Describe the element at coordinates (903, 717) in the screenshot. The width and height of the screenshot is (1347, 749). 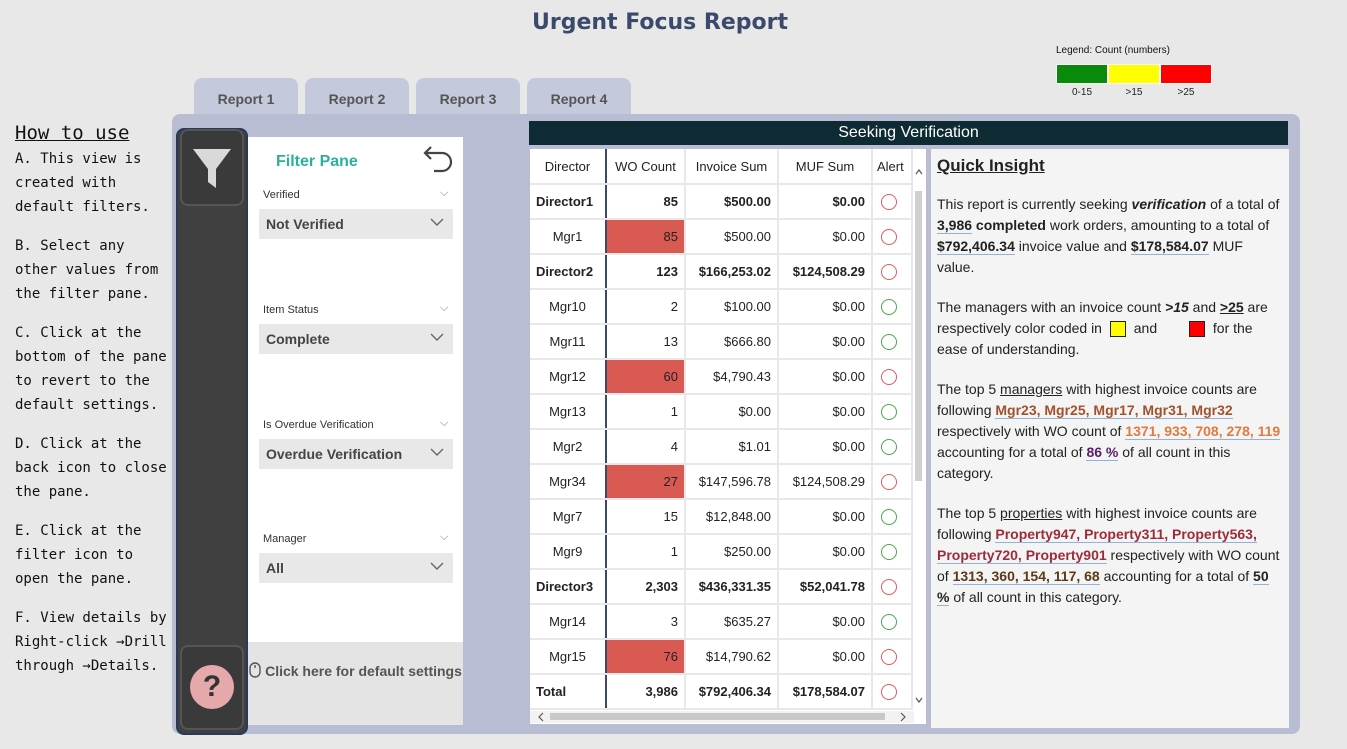
I see `scroll-right-icon` at that location.